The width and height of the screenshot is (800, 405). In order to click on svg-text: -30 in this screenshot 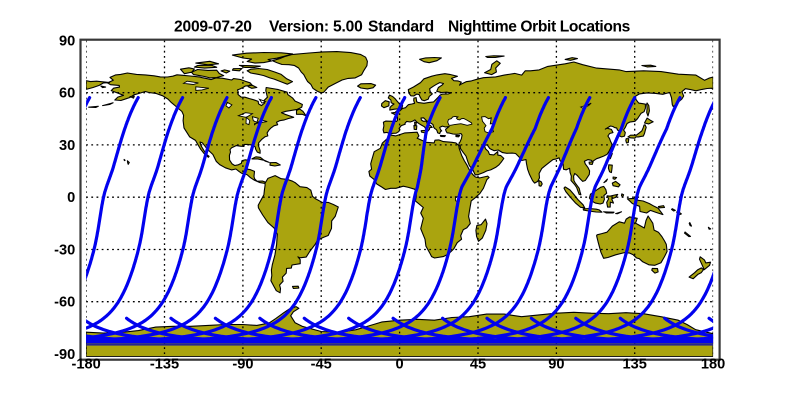, I will do `click(64, 251)`.